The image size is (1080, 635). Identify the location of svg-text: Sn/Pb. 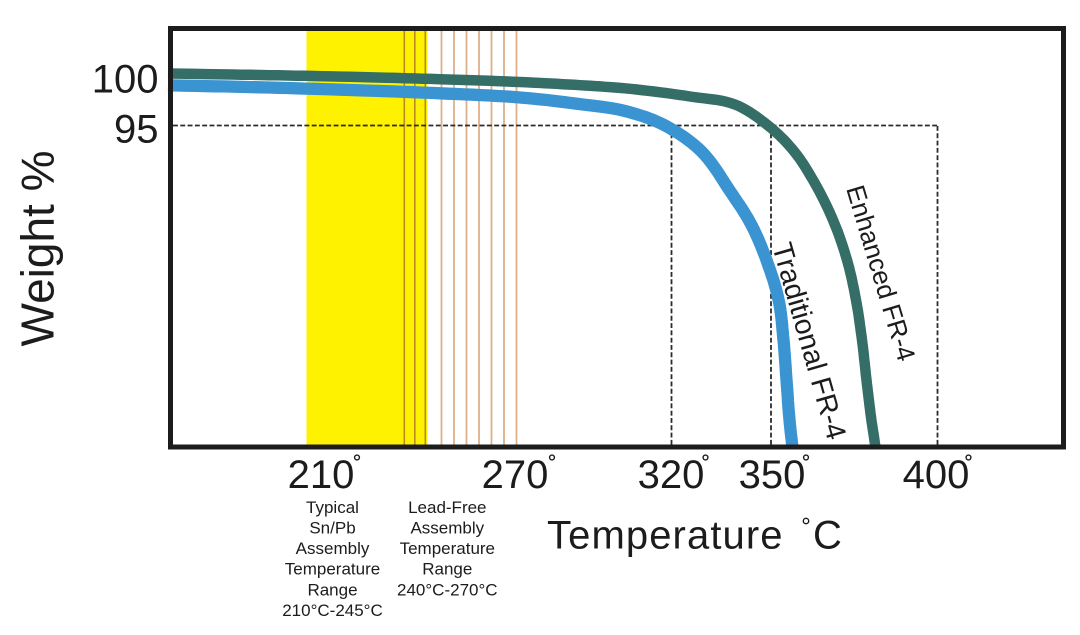
(332, 528).